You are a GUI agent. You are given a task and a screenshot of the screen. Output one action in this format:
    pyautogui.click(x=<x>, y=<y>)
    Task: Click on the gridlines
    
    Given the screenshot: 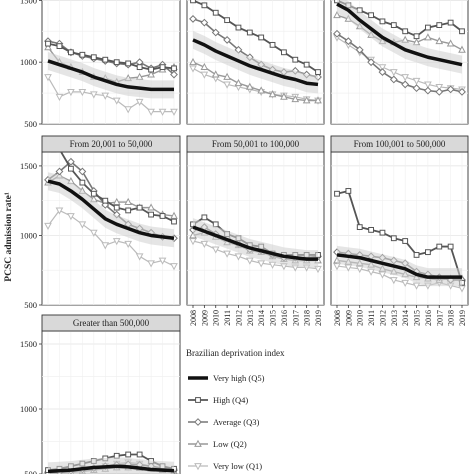 What is the action you would take?
    pyautogui.click(x=111, y=402)
    